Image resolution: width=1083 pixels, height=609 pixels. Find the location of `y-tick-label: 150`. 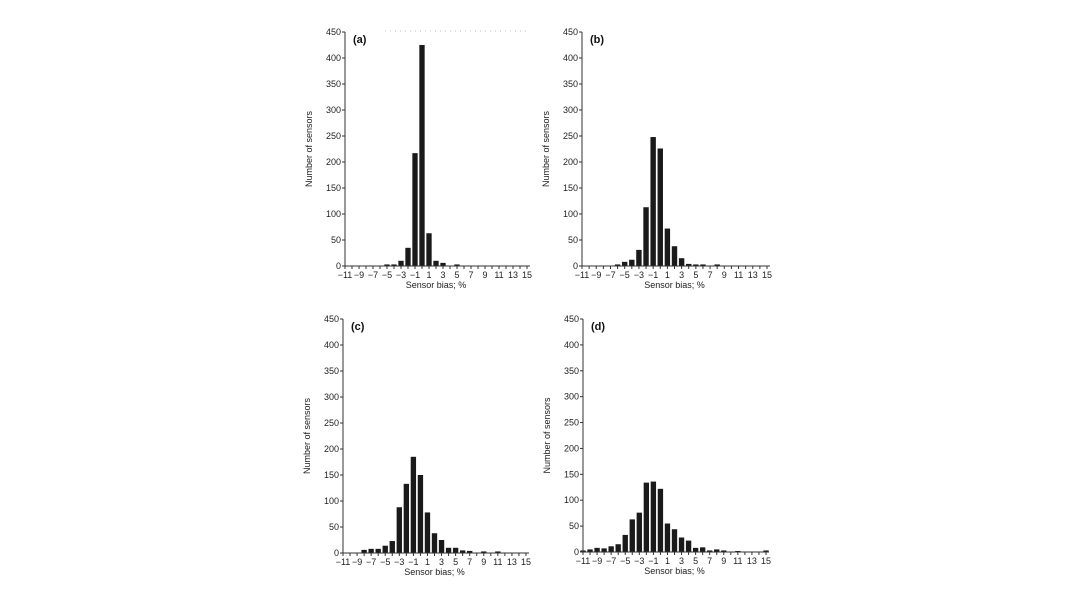

y-tick-label: 150 is located at coordinates (333, 188).